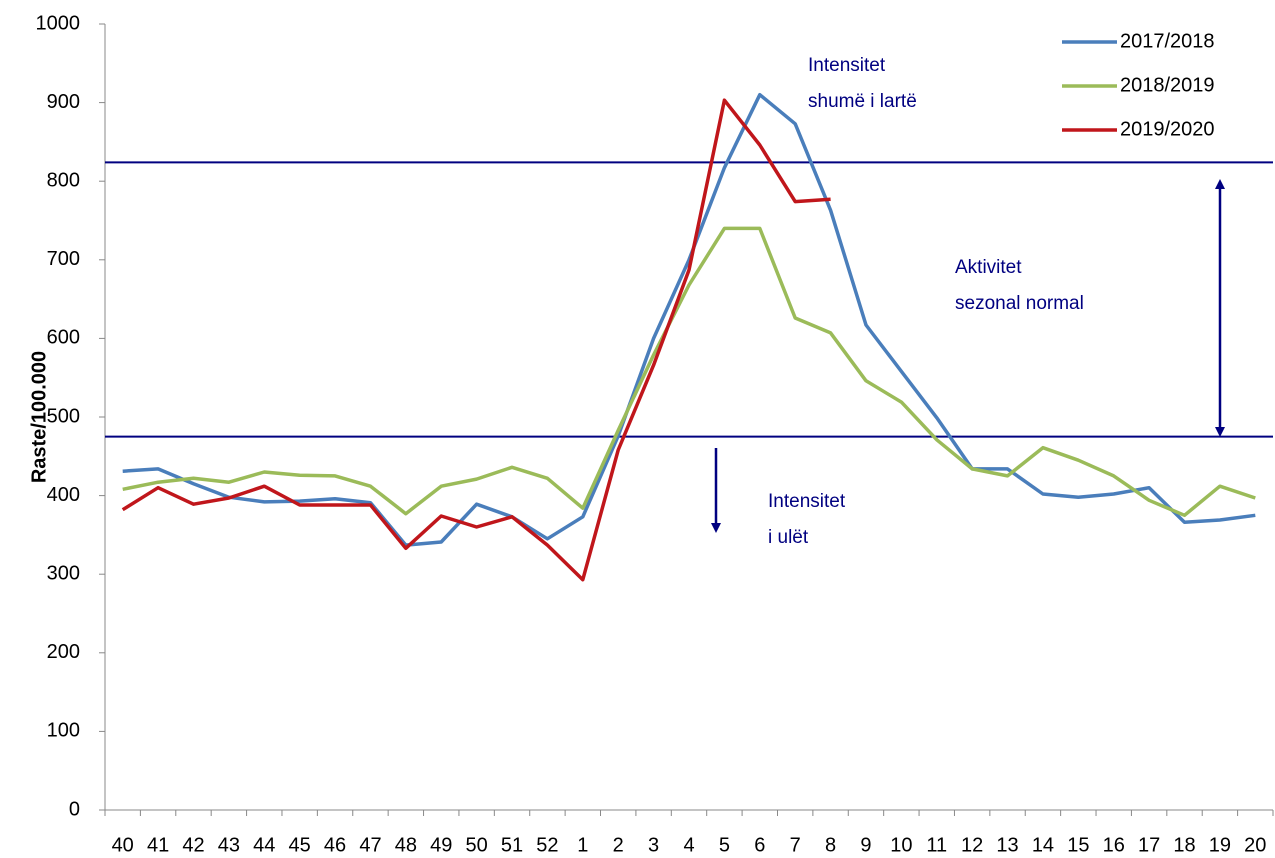 The height and width of the screenshot is (858, 1275). I want to click on x-tick-label: 17, so click(1149, 845).